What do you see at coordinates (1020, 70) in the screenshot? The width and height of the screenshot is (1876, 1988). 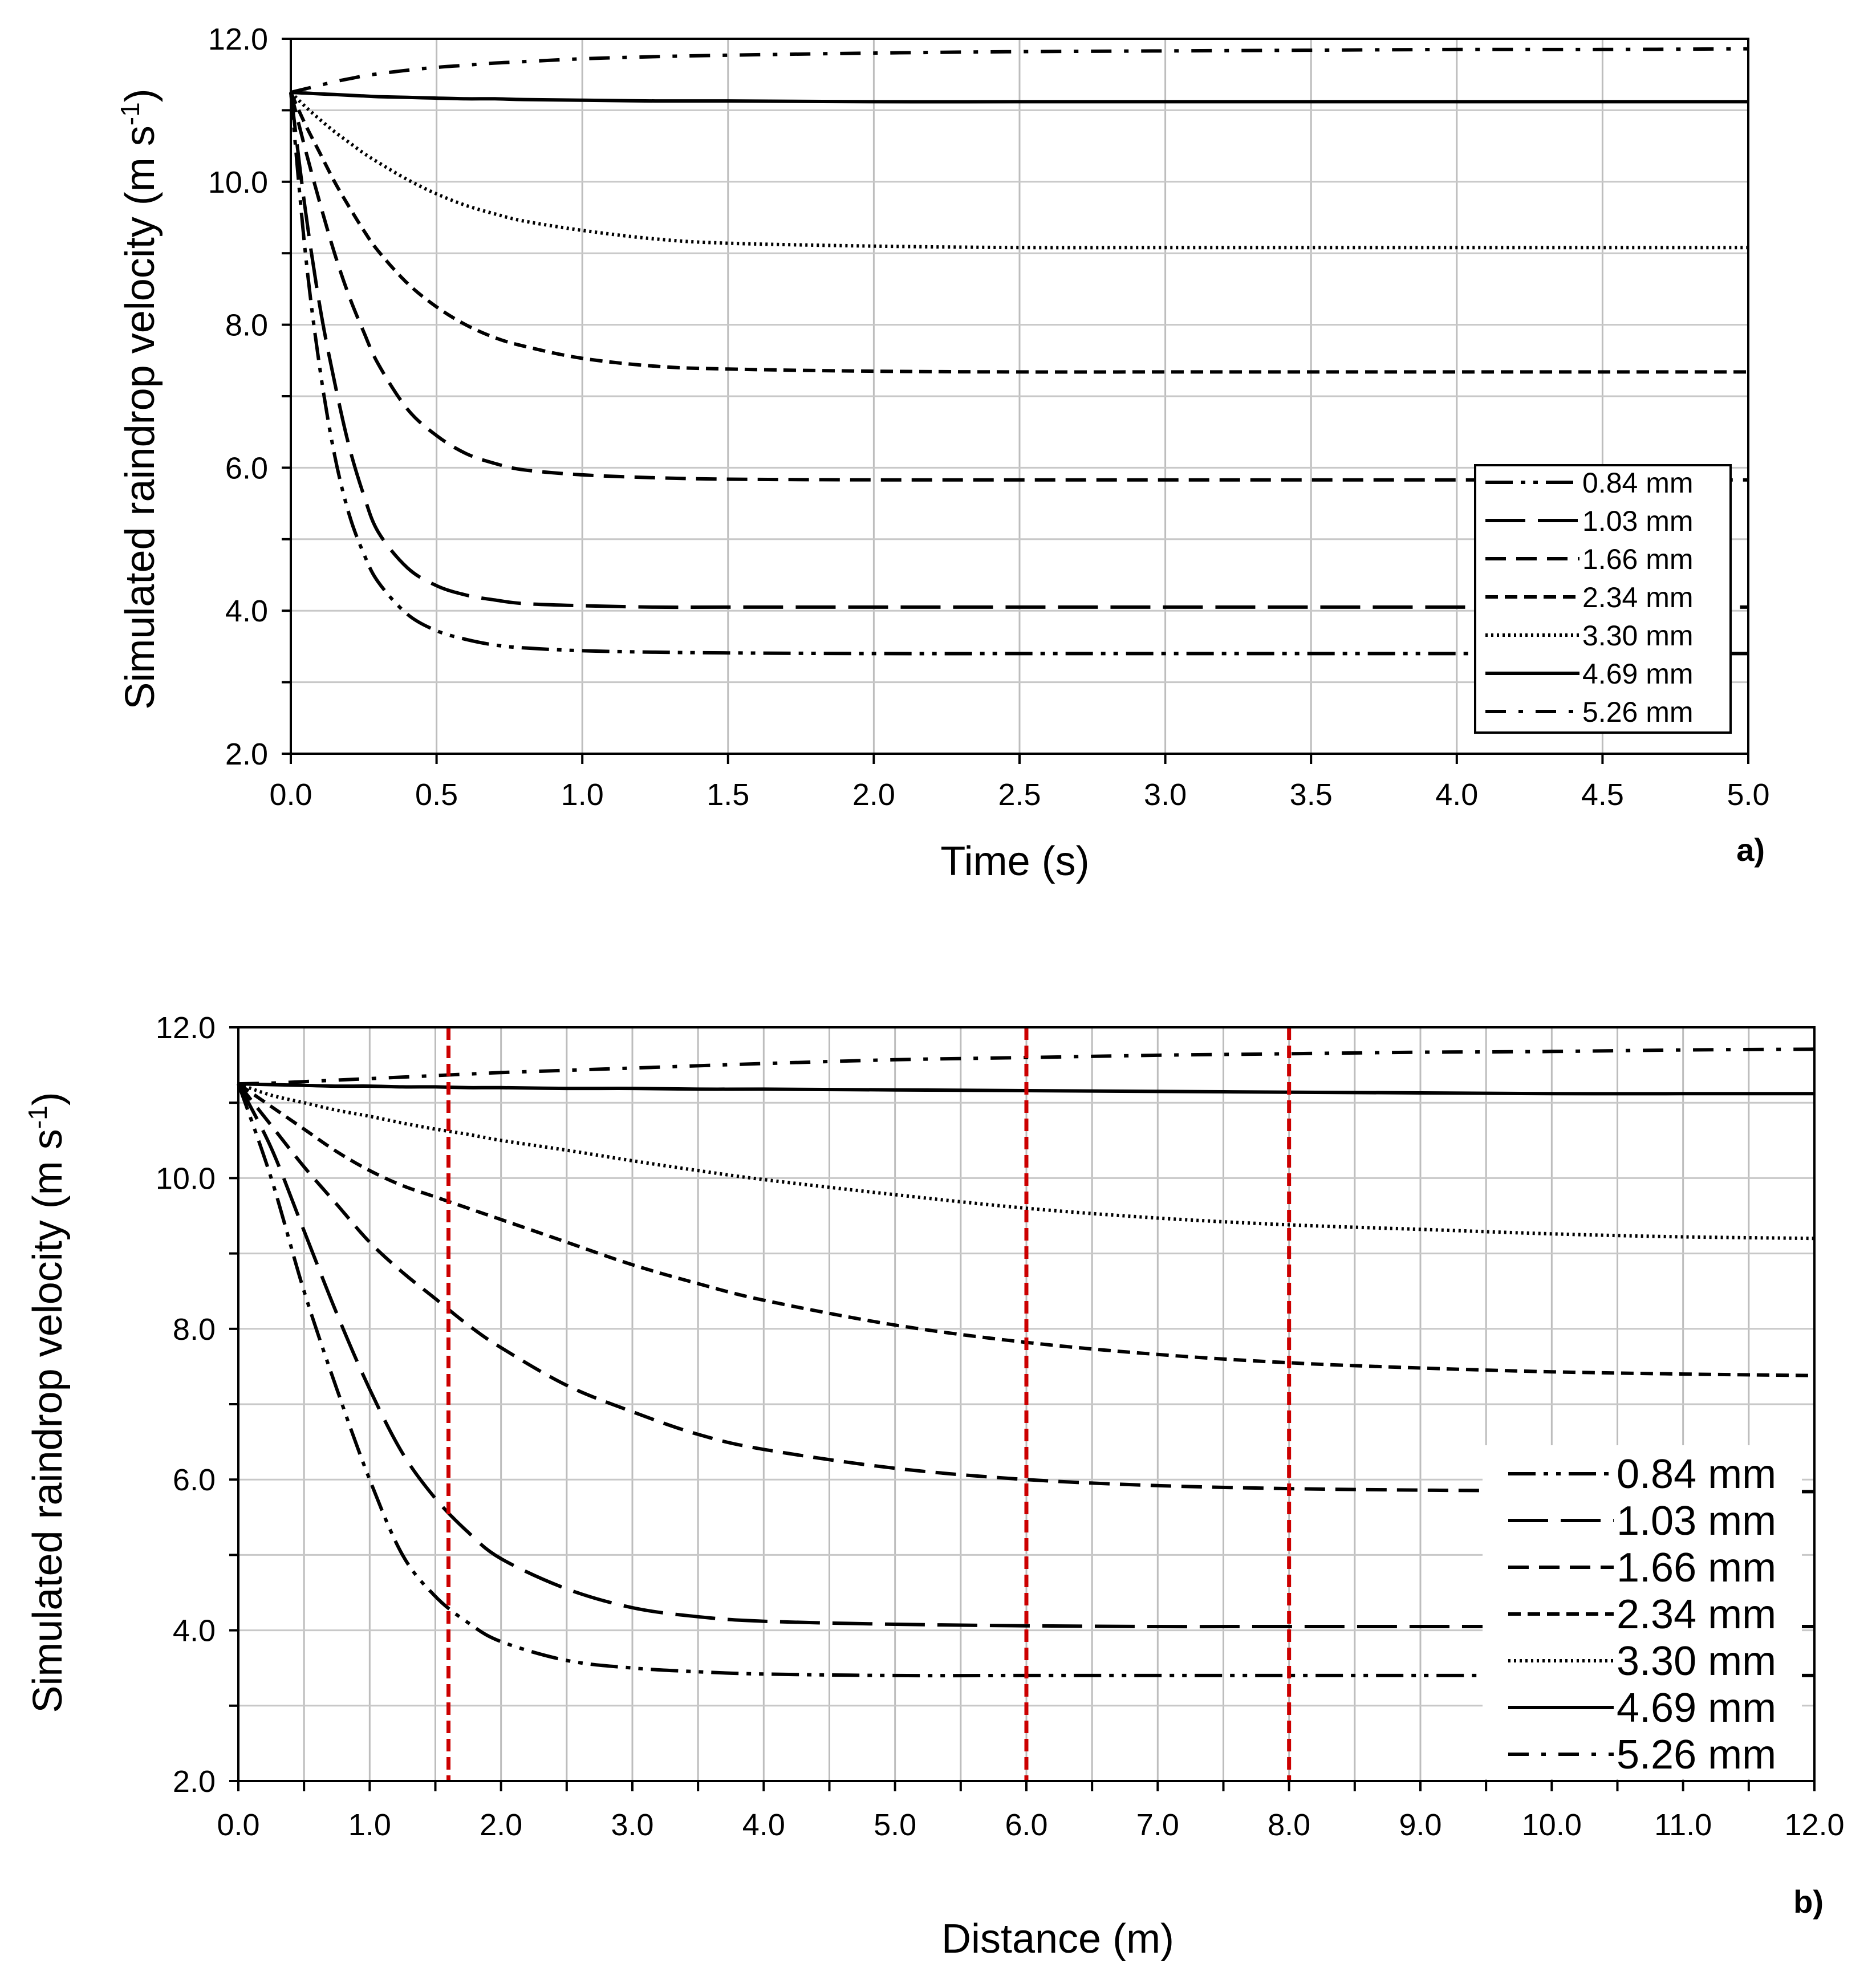 I see `chart-a-series-5-26-mm-line` at bounding box center [1020, 70].